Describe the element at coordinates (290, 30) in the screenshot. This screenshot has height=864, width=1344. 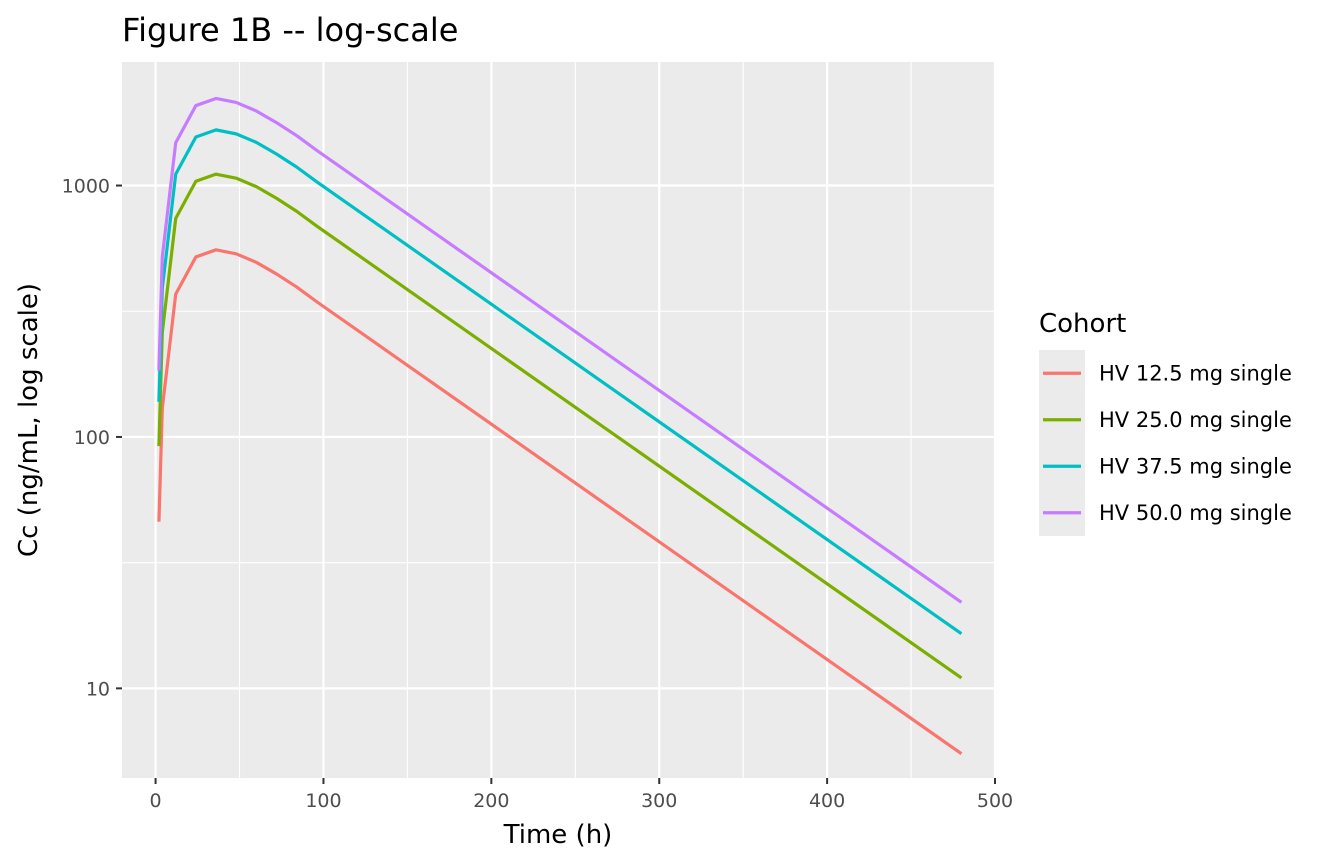
I see `chart-title: Figure 1B -- log-scale` at that location.